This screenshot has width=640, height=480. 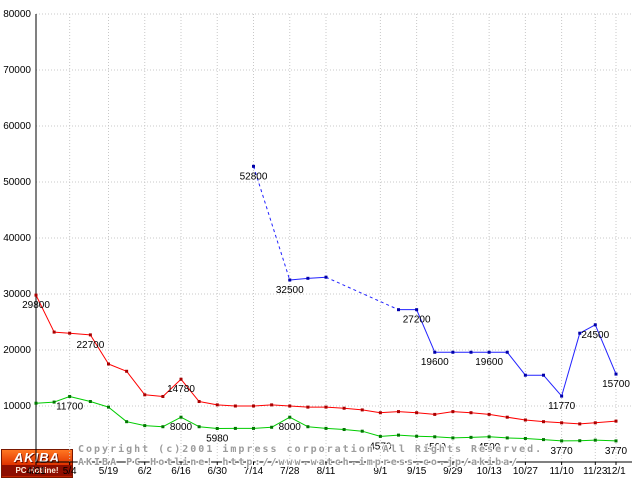 What do you see at coordinates (254, 471) in the screenshot?
I see `x-axis-label: 7/14` at bounding box center [254, 471].